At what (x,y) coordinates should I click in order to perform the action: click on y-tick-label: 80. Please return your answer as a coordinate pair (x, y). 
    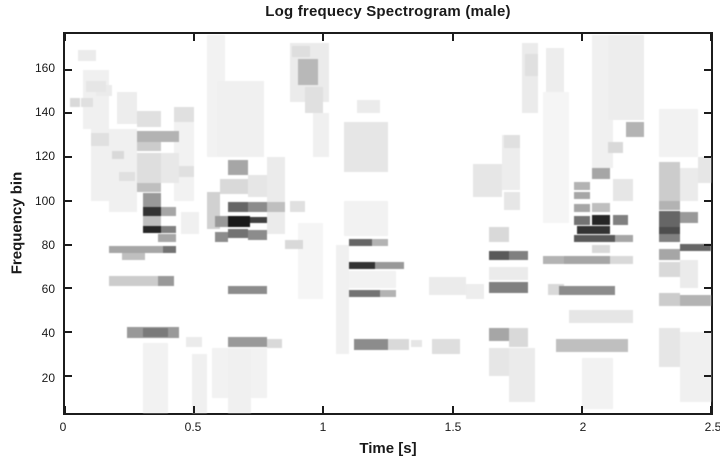
    Looking at the image, I should click on (48, 244).